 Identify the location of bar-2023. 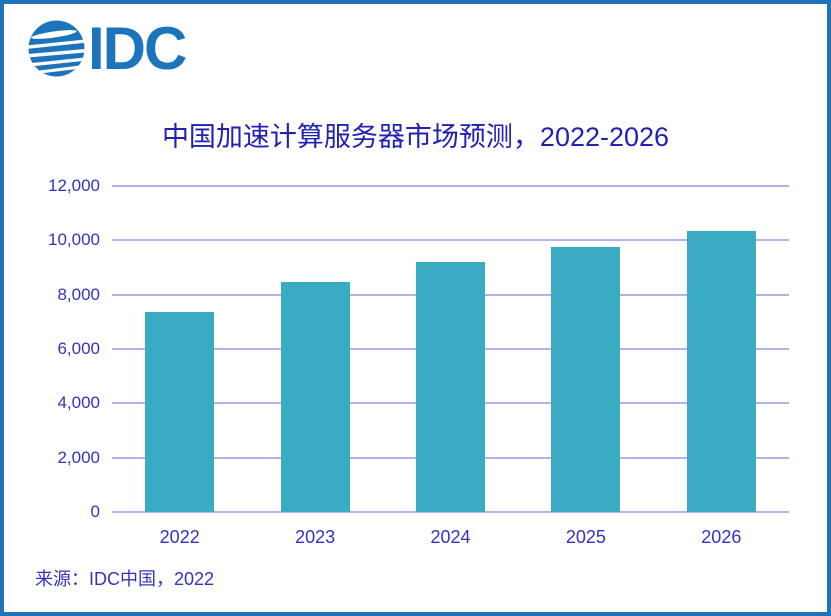
(315, 396).